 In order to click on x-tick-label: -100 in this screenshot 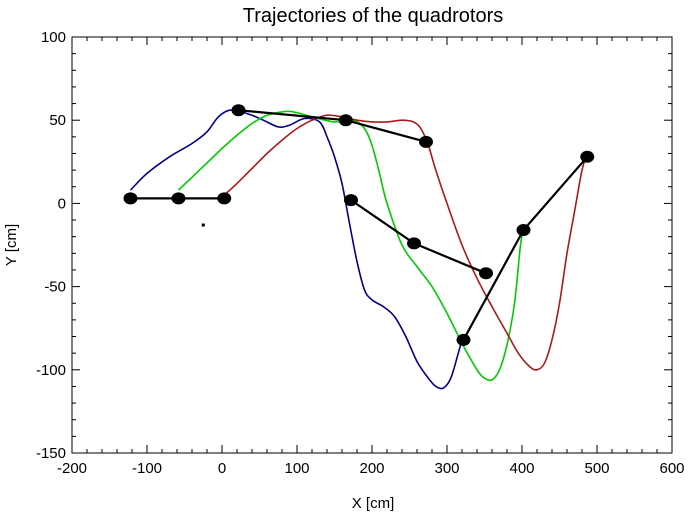, I will do `click(147, 468)`.